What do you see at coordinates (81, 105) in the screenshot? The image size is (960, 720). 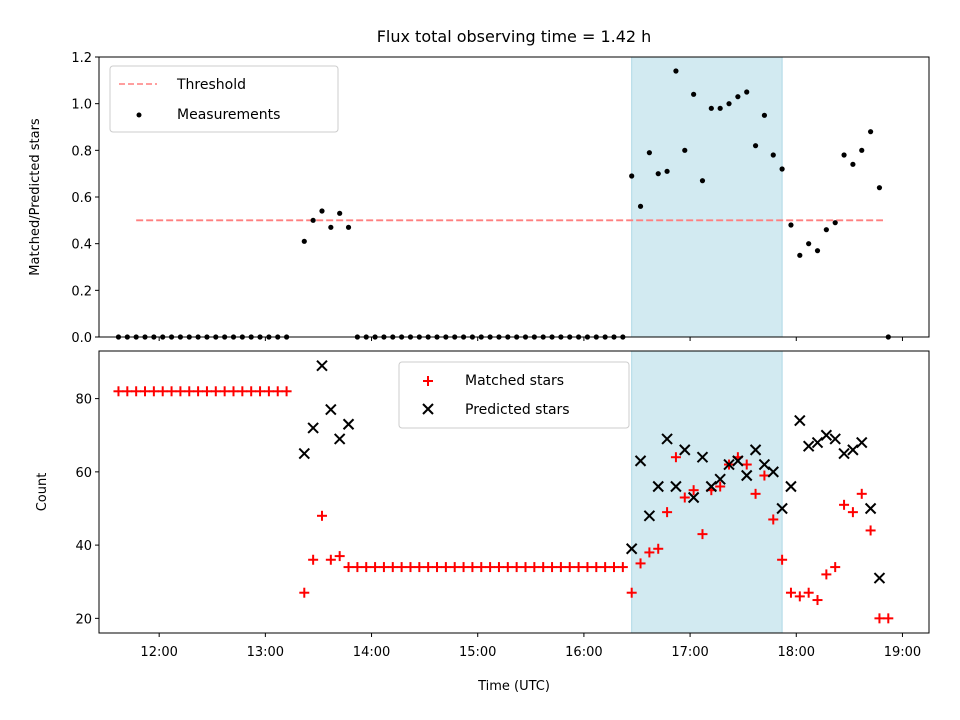 I see `y-tick-label: 1.0` at bounding box center [81, 105].